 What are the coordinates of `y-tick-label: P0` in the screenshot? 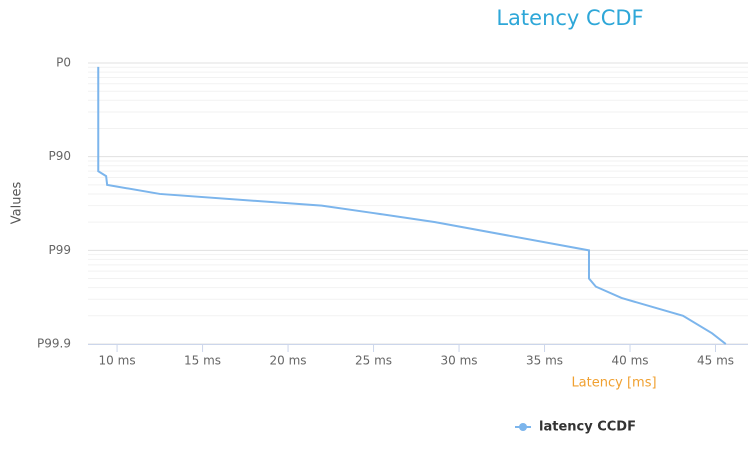 It's located at (63, 63).